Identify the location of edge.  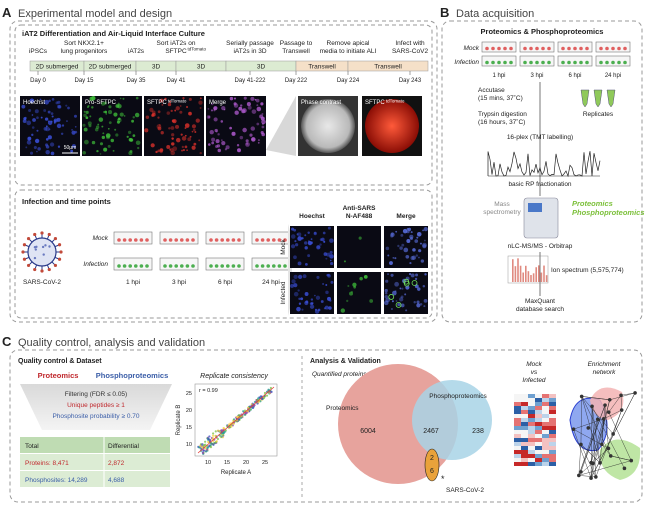
(588, 447).